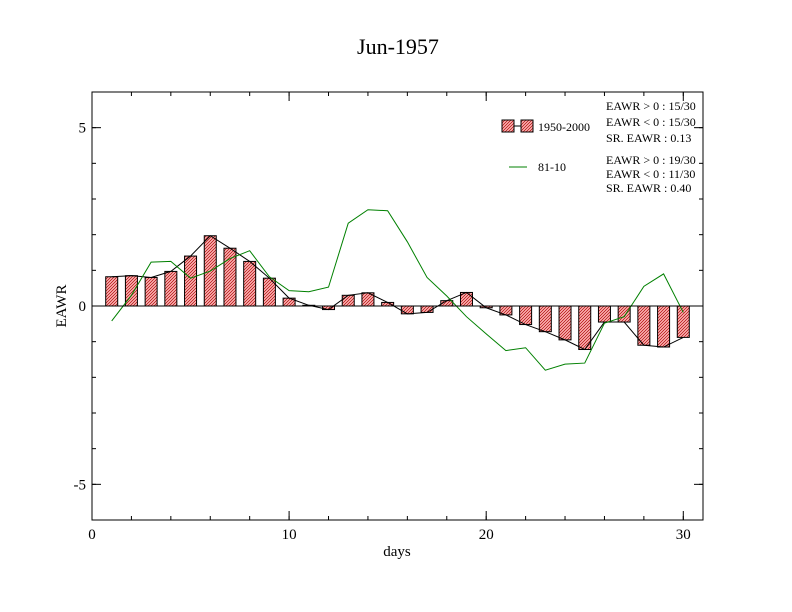 The width and height of the screenshot is (792, 612). I want to click on legend-stat-1950-2000-neg: EAWR < 0 : 15/30, so click(651, 122).